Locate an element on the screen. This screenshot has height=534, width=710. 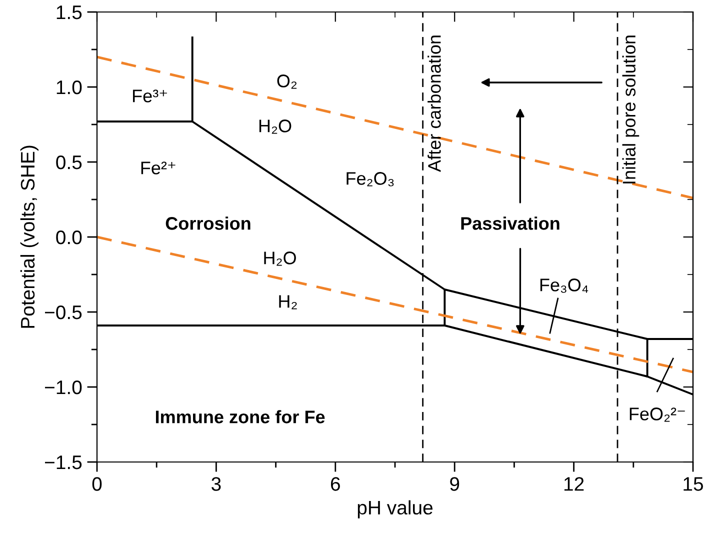
ref-line-label: Initial pore solution is located at coordinates (631, 110).